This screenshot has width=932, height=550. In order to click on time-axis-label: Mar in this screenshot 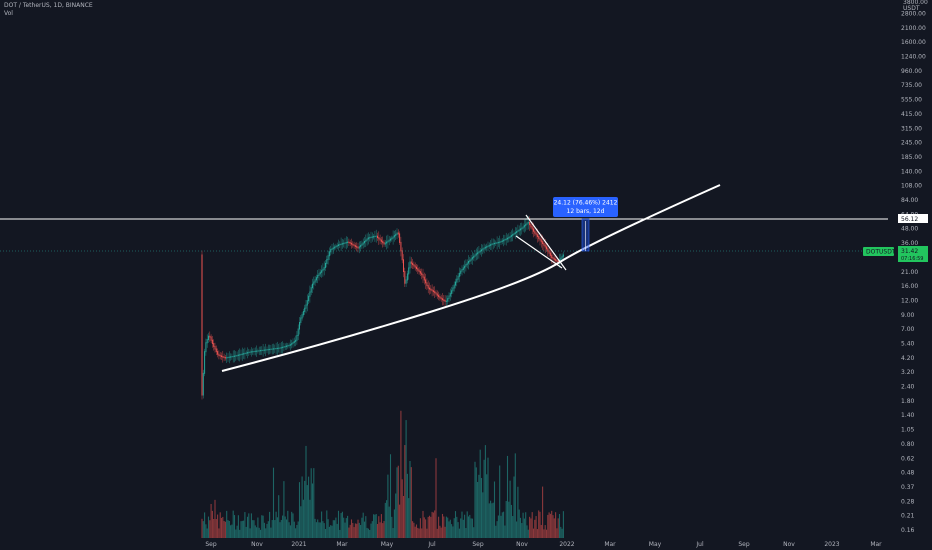, I will do `click(610, 544)`.